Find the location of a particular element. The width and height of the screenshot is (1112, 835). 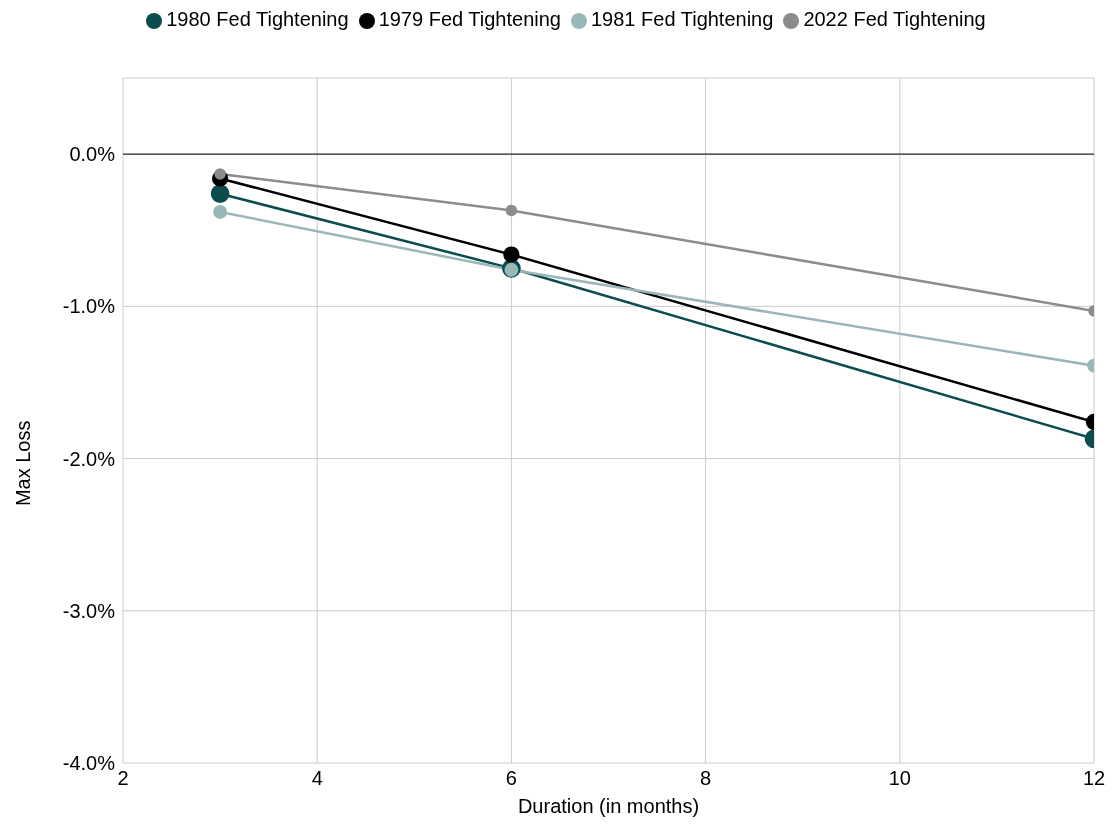

x-tick-label: 8 is located at coordinates (706, 778).